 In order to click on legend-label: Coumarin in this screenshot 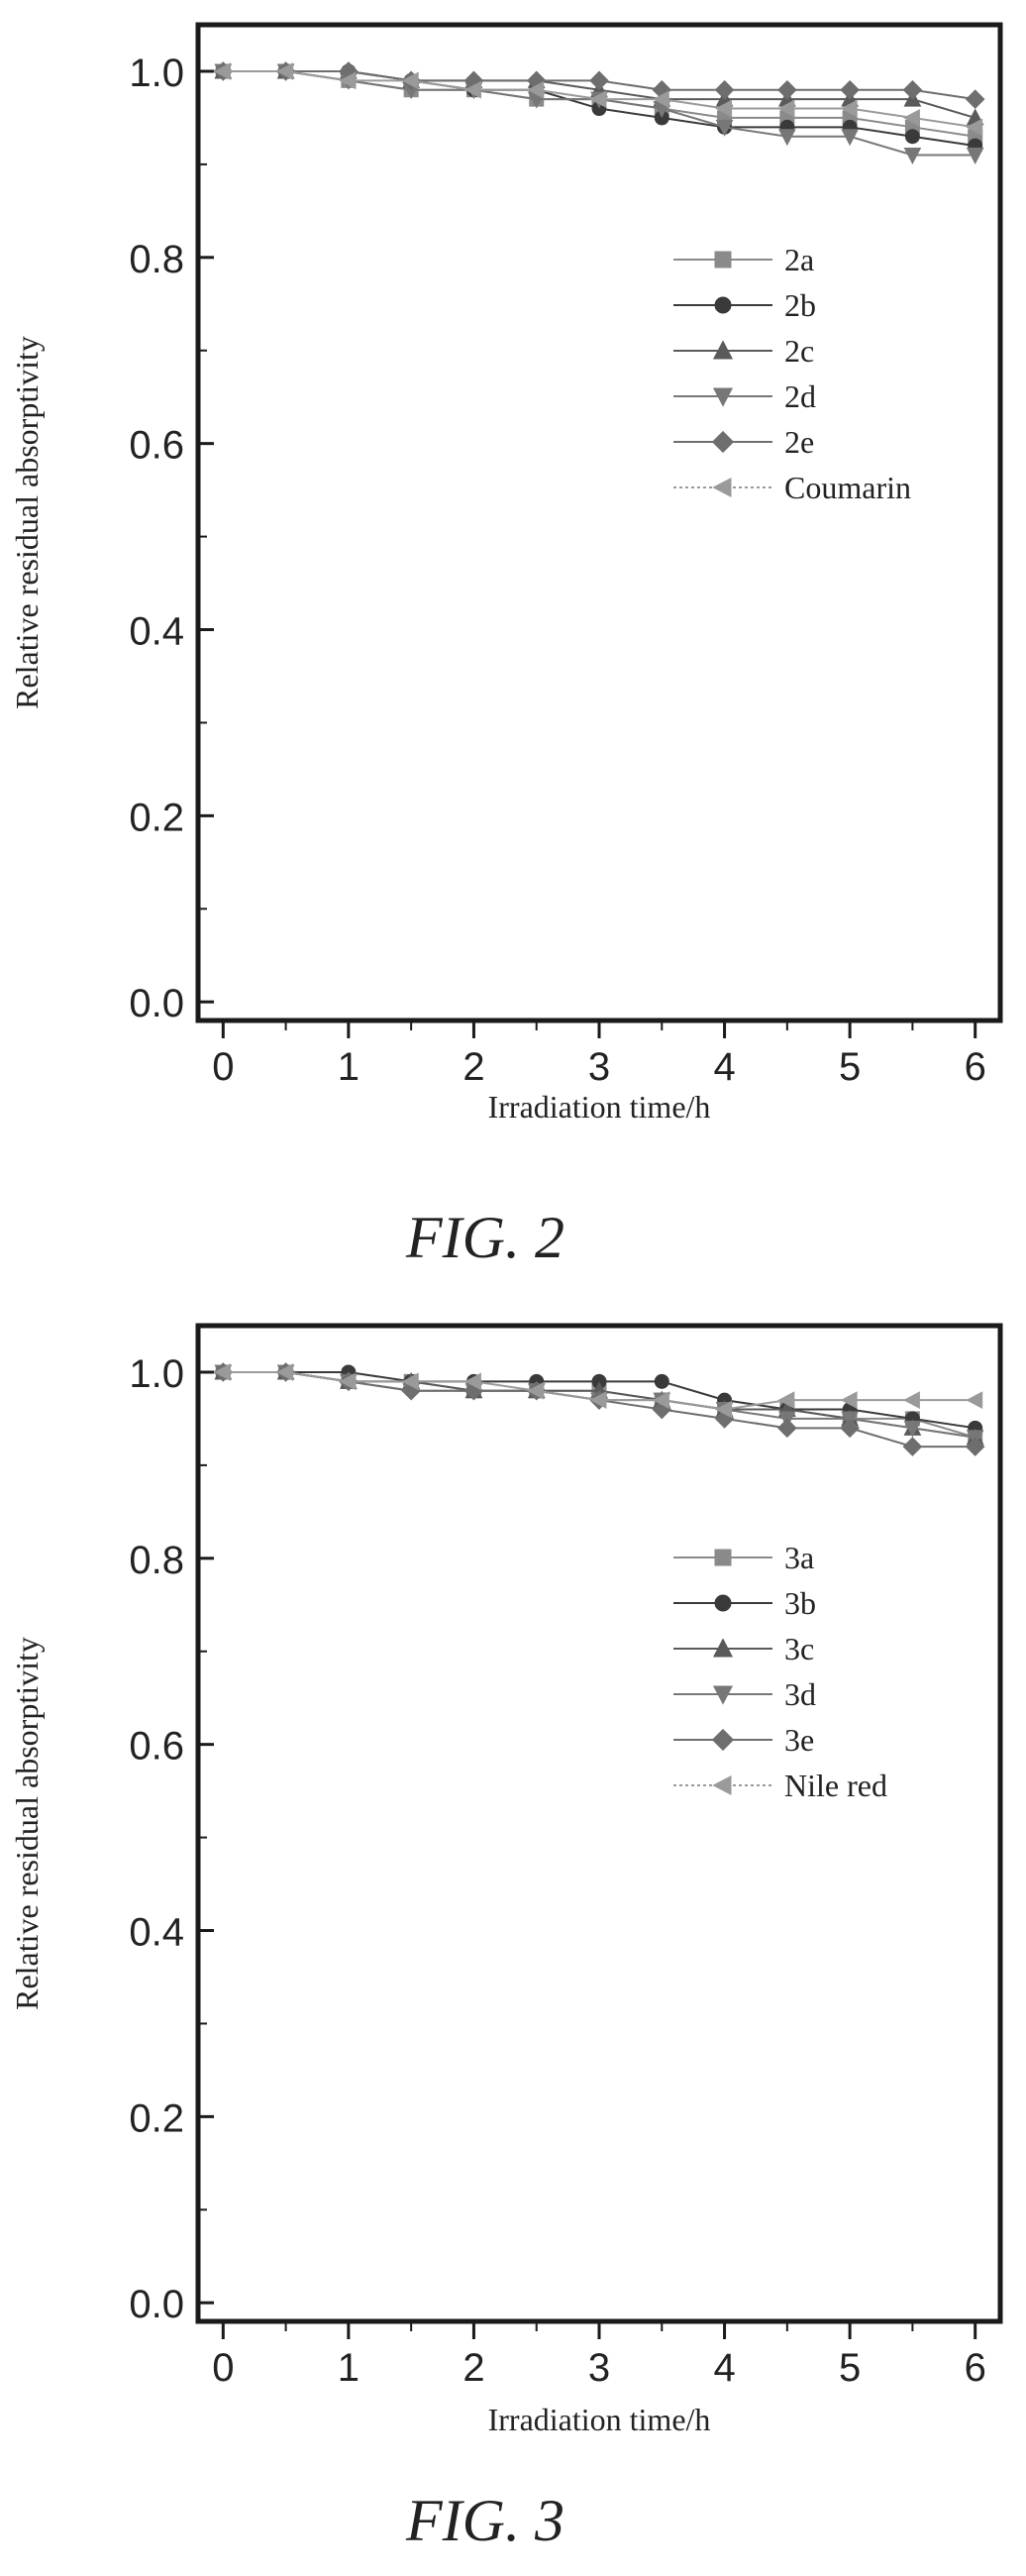, I will do `click(848, 487)`.